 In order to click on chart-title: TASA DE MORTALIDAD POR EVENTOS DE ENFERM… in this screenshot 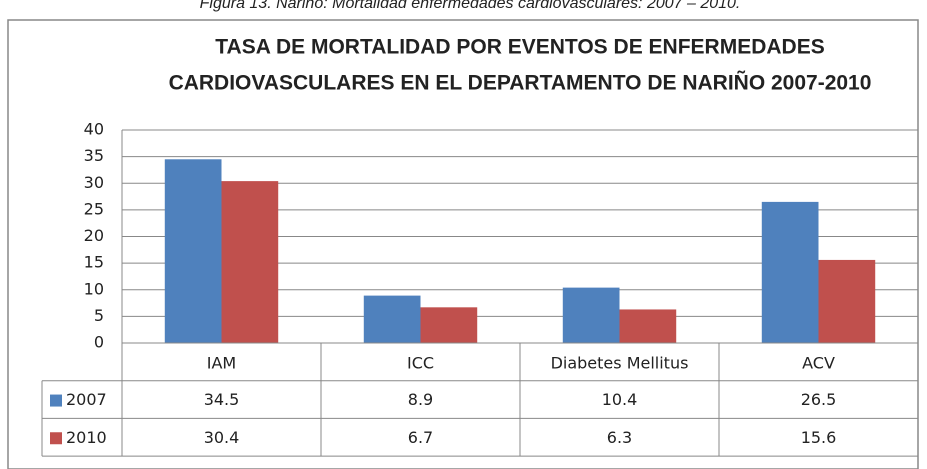, I will do `click(519, 47)`.